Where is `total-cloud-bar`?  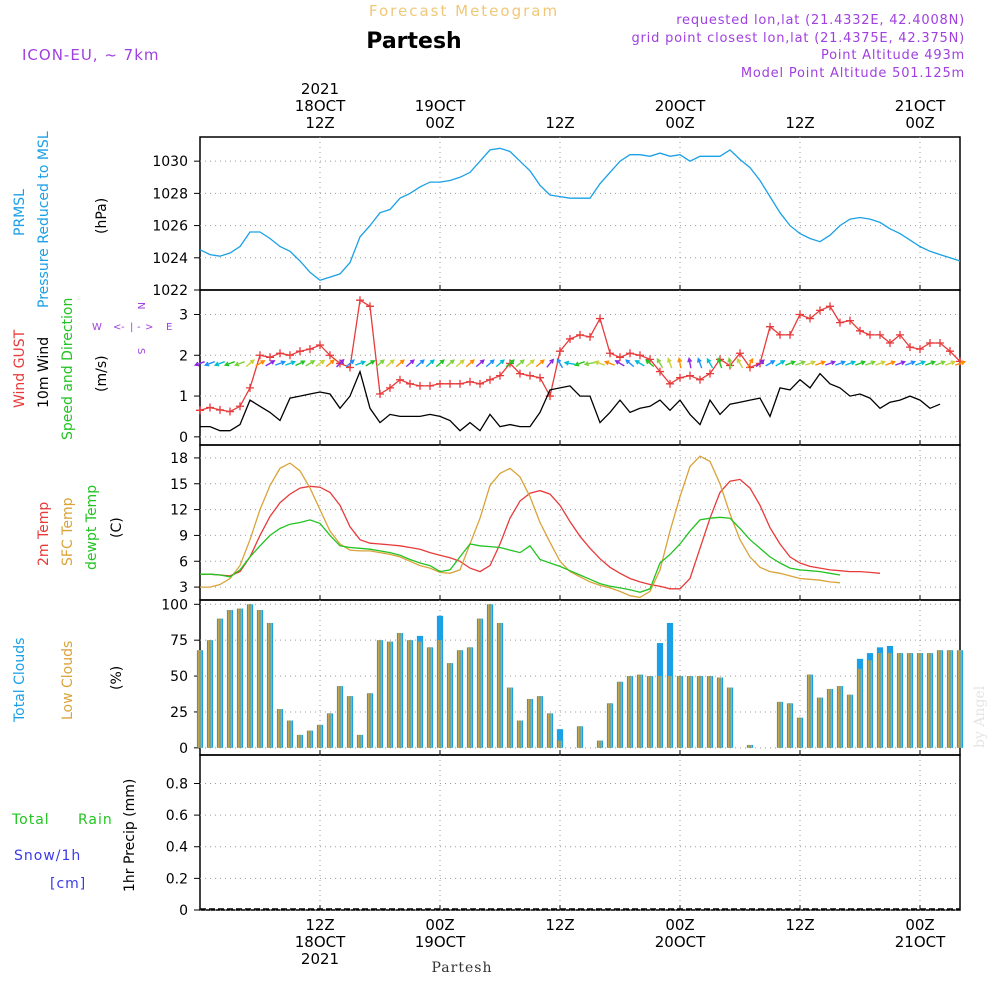
total-cloud-bar is located at coordinates (560, 738).